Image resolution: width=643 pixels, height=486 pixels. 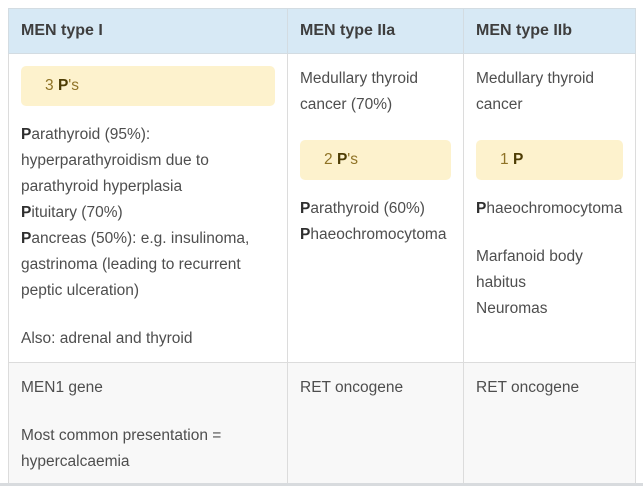 What do you see at coordinates (549, 424) in the screenshot?
I see `cell-men-type-iib-genetics: RET oncogene` at bounding box center [549, 424].